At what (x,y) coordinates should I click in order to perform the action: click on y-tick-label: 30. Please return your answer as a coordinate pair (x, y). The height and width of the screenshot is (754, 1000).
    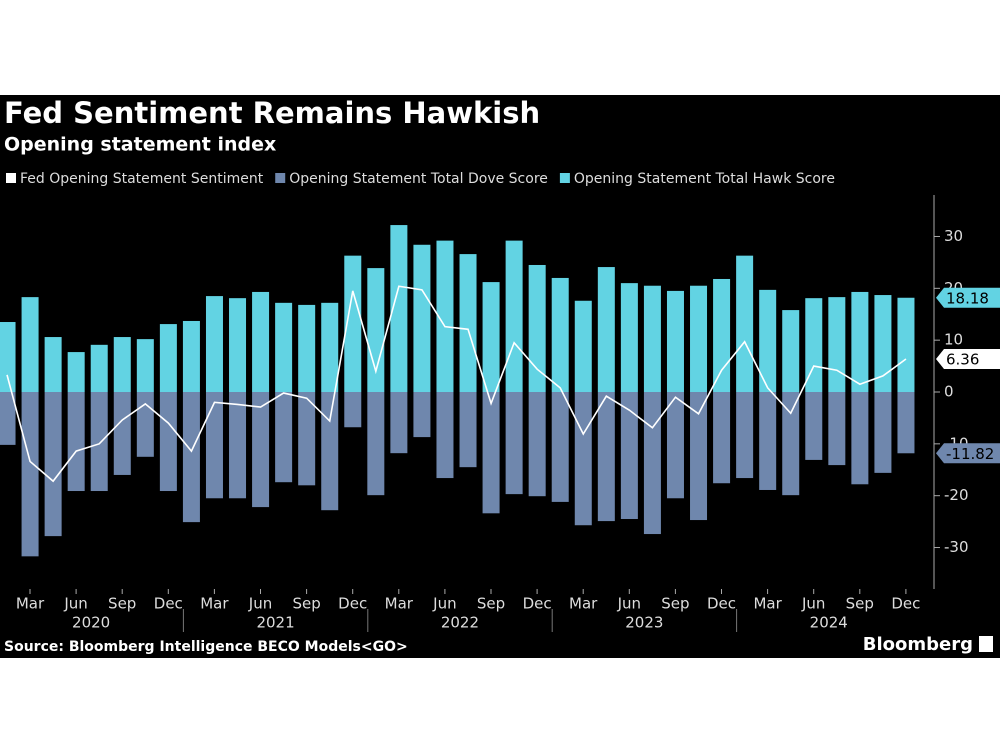
    Looking at the image, I should click on (953, 236).